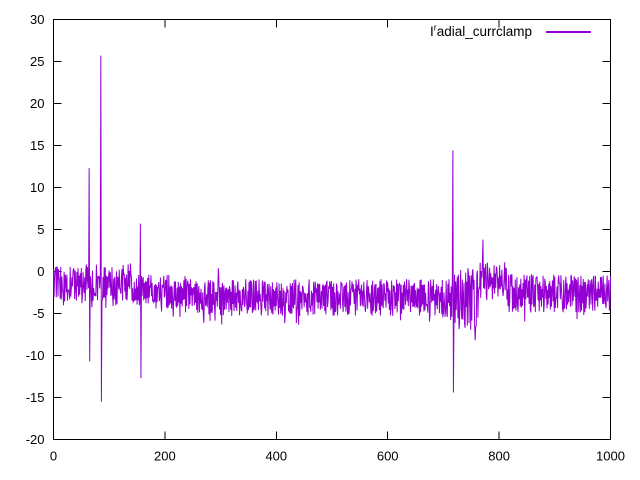 This screenshot has height=480, width=640. I want to click on y-tick-label: -20, so click(35, 439).